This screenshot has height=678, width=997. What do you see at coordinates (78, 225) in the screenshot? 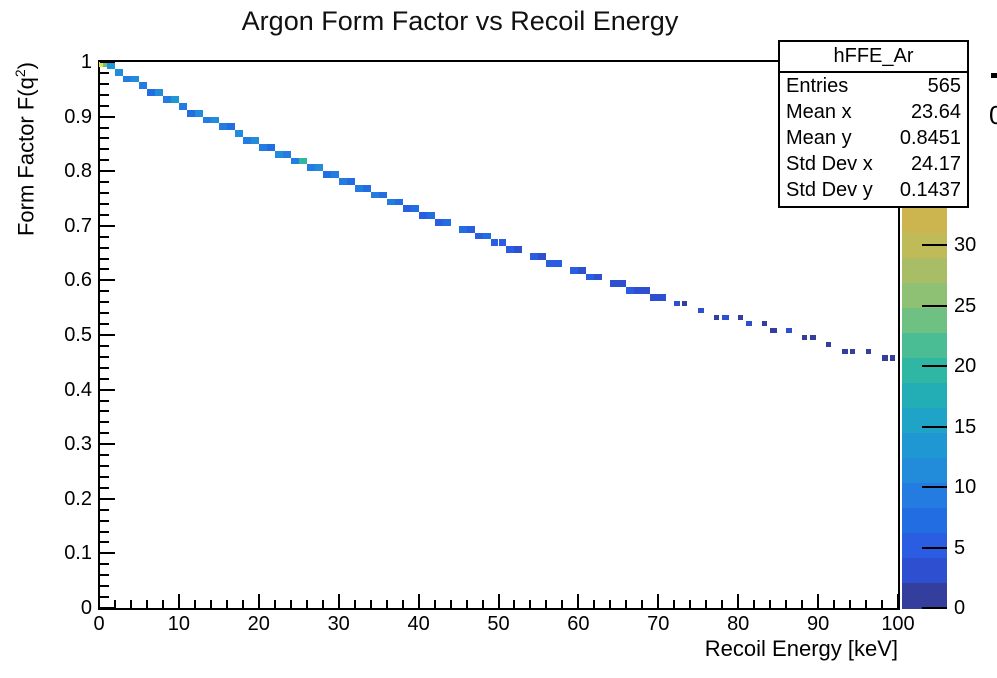
I see `y-tick-label: 0.7` at bounding box center [78, 225].